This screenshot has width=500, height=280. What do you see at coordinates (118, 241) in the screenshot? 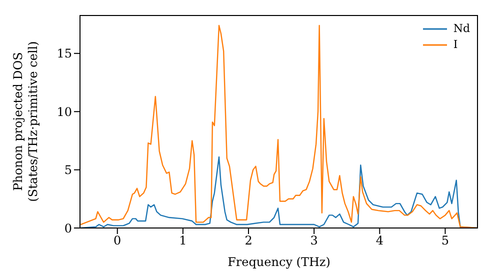
I see `x-tick-label: 0` at bounding box center [118, 241].